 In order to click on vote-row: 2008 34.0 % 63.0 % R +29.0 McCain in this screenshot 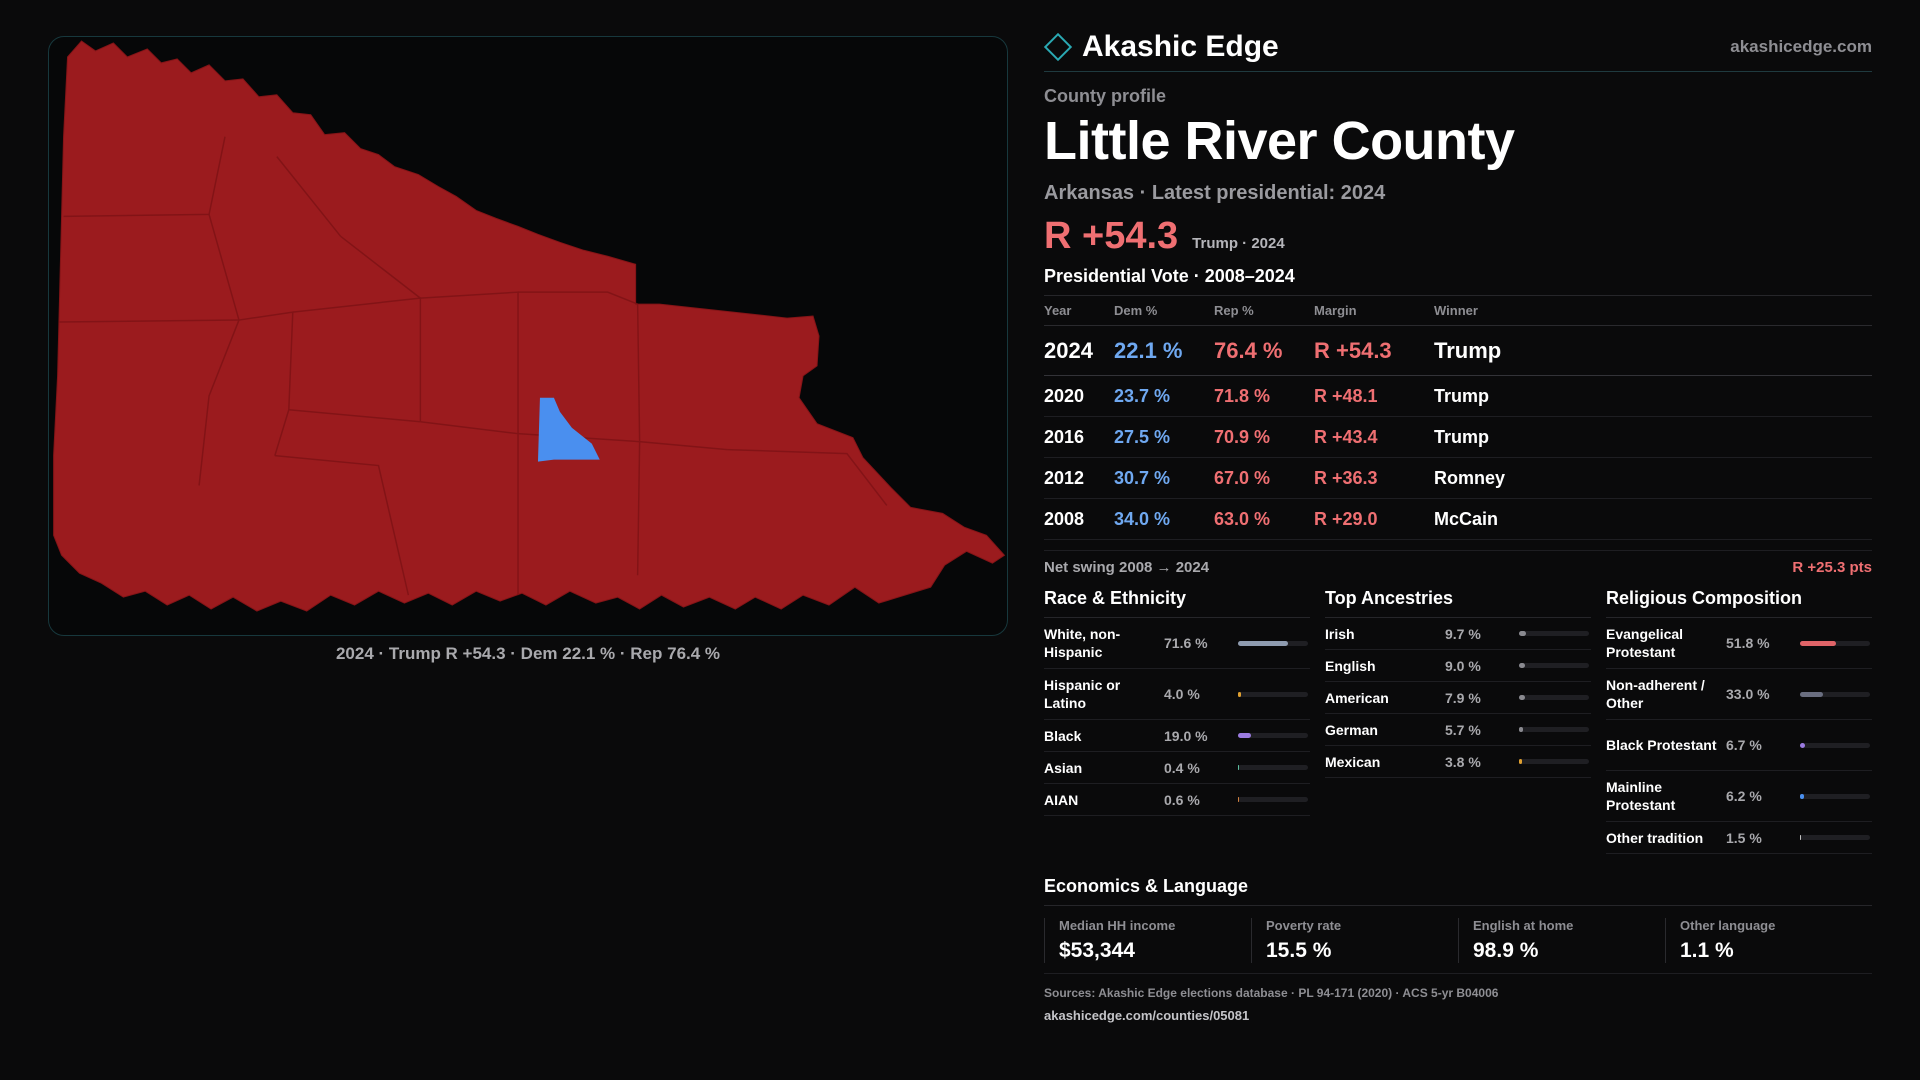, I will do `click(1458, 519)`.